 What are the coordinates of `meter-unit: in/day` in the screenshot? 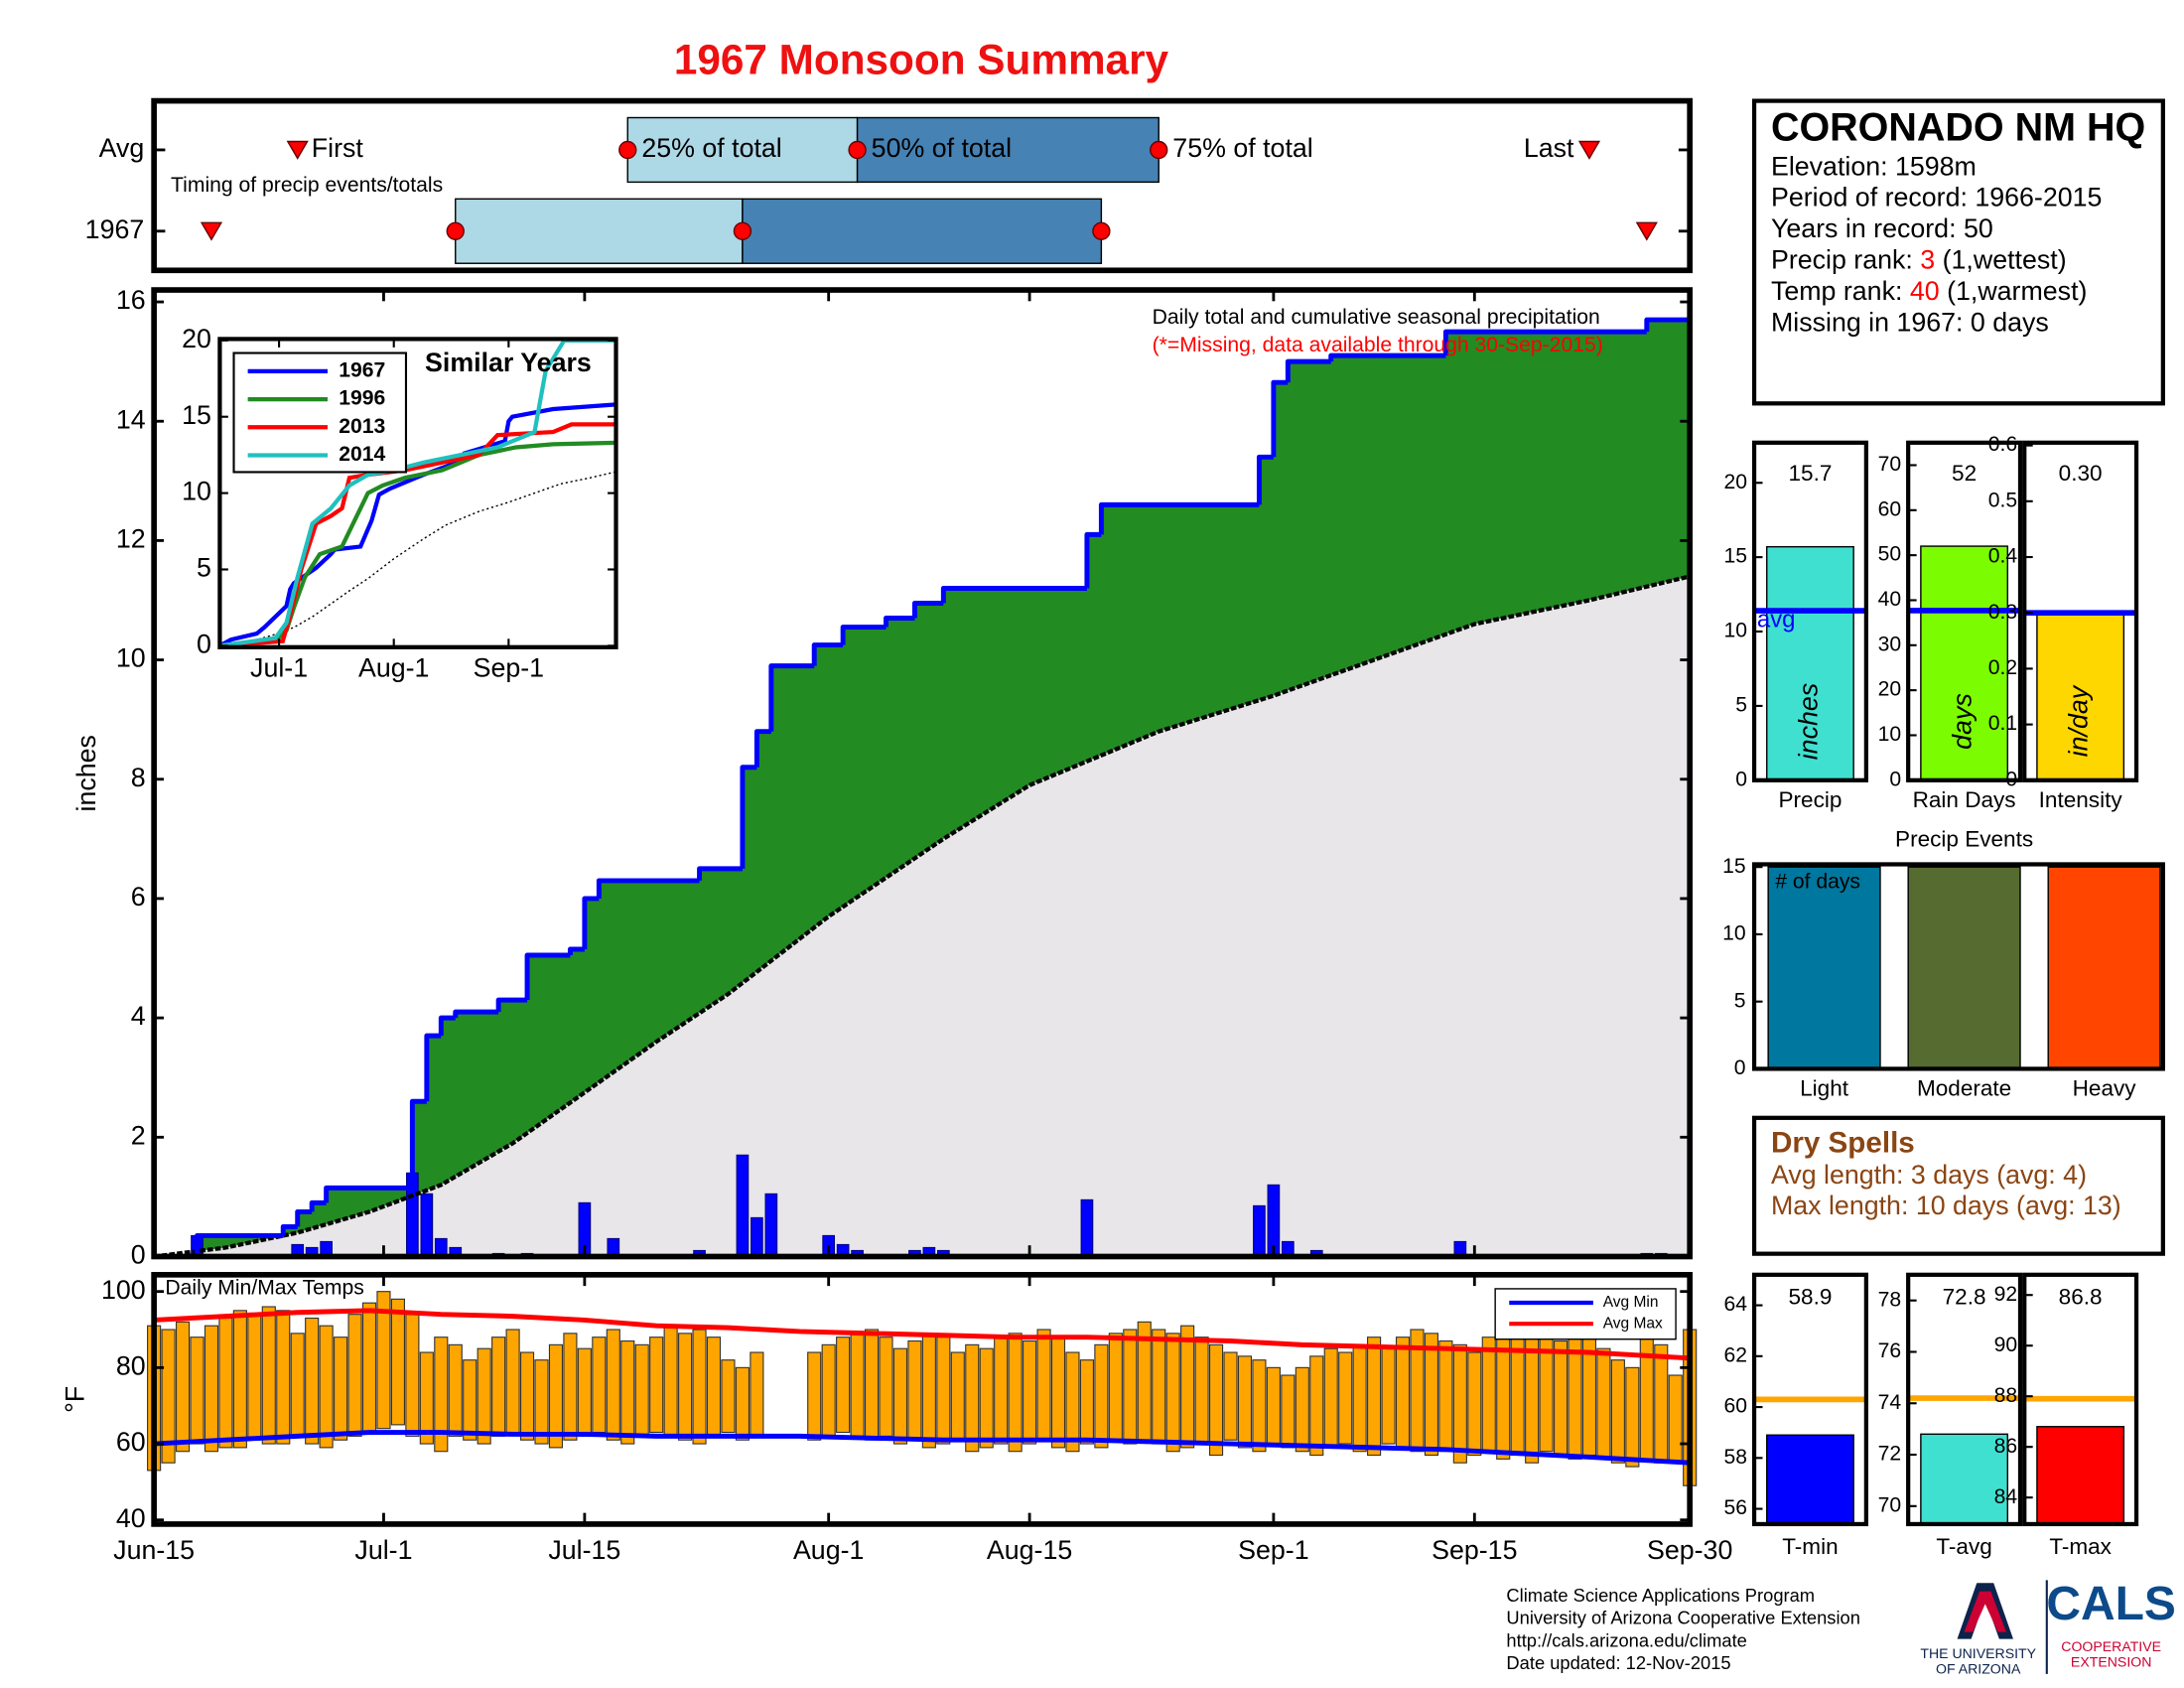 It's located at (2079, 720).